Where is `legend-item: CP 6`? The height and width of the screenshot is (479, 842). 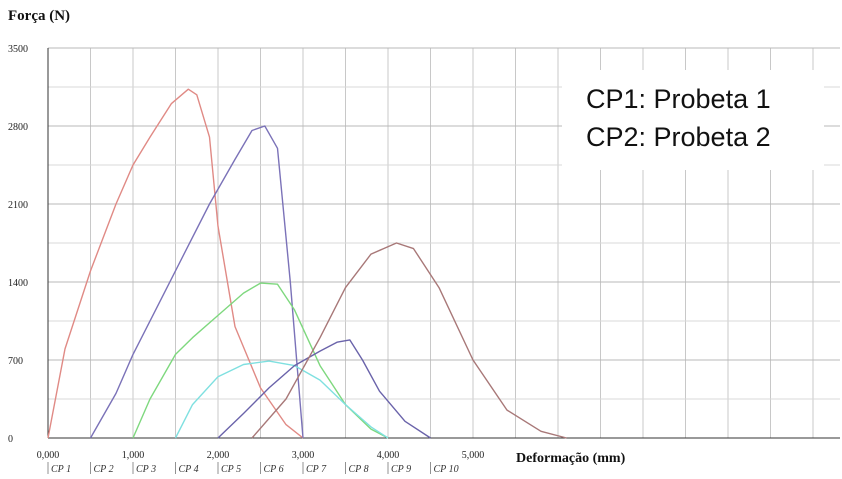
legend-item: CP 6 is located at coordinates (274, 469).